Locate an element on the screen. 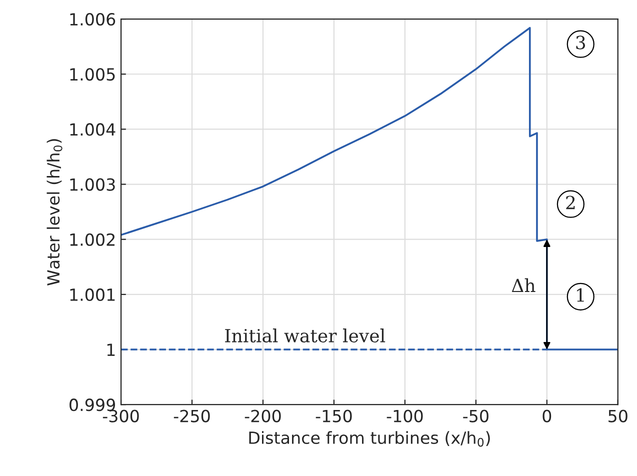 The height and width of the screenshot is (476, 637). annotation: Initial water level is located at coordinates (305, 335).